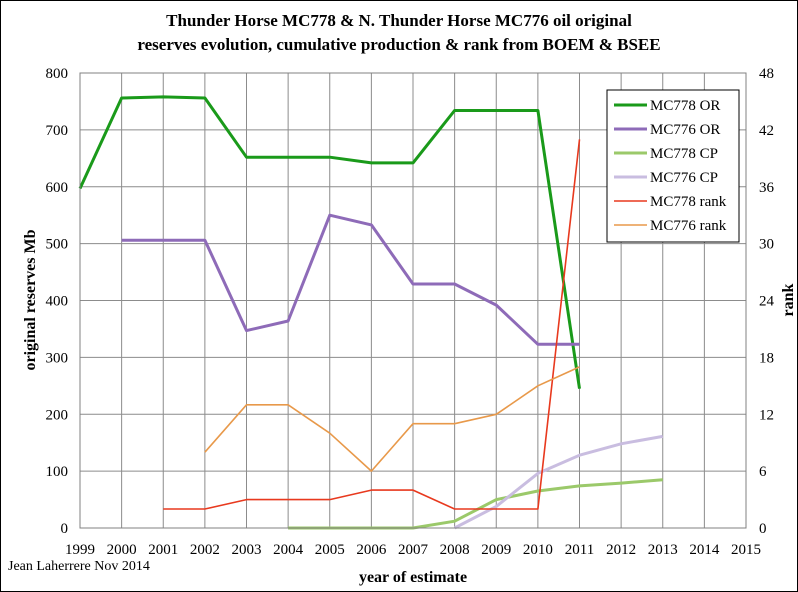 The image size is (798, 592). Describe the element at coordinates (685, 106) in the screenshot. I see `legend-label: MC778 OR` at that location.